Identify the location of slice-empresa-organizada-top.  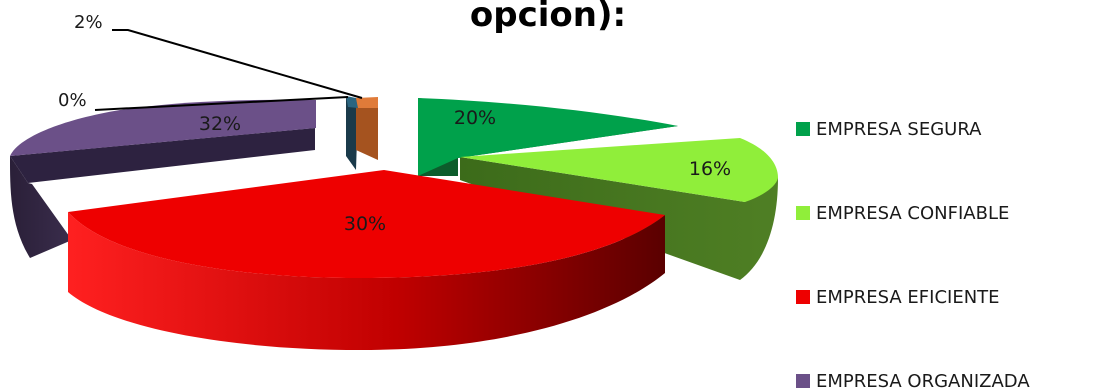
(163, 127).